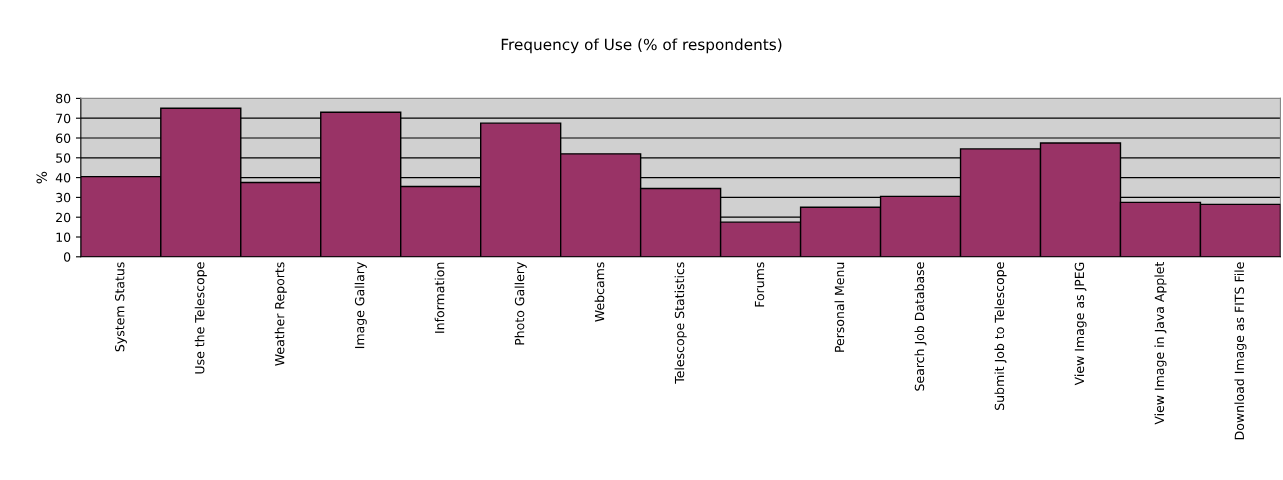  What do you see at coordinates (63, 217) in the screenshot?
I see `y-tick-label: 20` at bounding box center [63, 217].